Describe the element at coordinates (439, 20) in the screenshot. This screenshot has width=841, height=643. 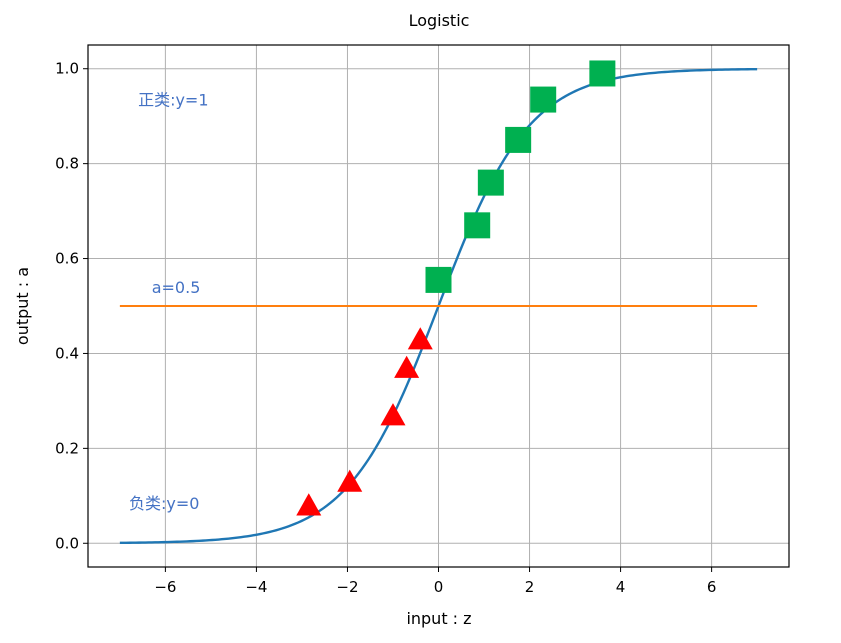
I see `chart-title: Logistic` at that location.